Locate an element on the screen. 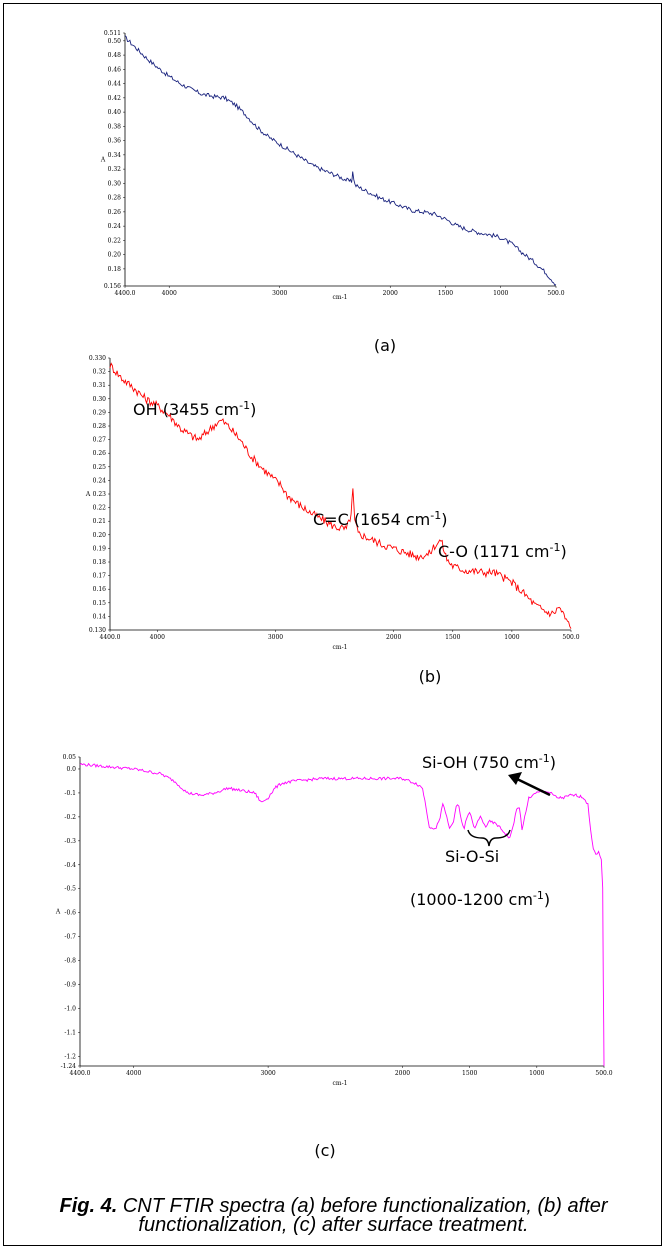 The height and width of the screenshot is (1251, 667). y-tick-label: -0.4 is located at coordinates (70, 865).